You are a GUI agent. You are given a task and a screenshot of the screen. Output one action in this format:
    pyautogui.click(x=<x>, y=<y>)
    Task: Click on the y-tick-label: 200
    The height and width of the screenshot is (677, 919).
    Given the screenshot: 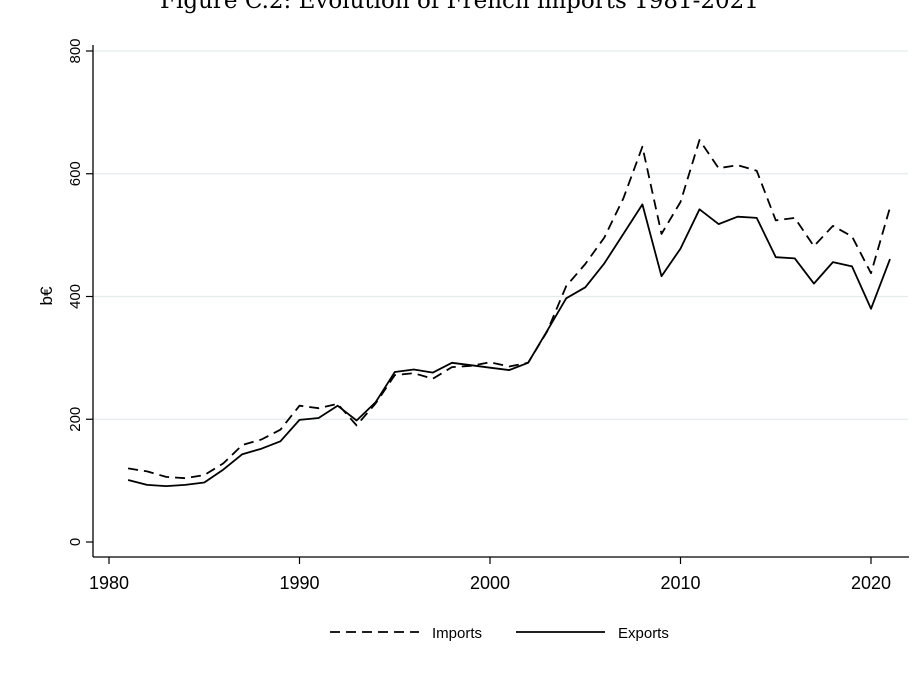 What is the action you would take?
    pyautogui.click(x=75, y=419)
    